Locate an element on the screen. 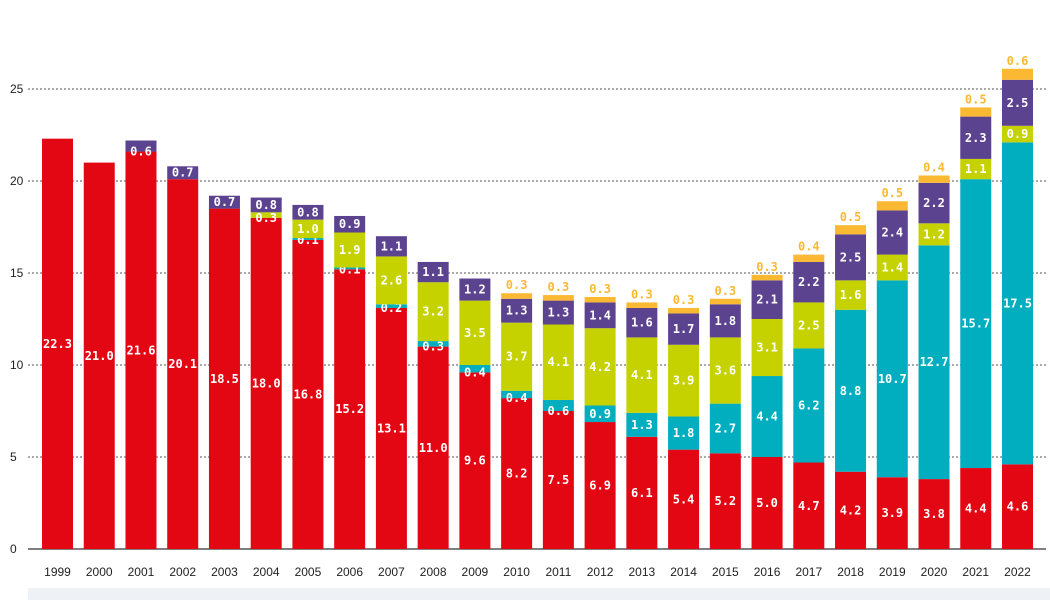  y-tick-label: 5 is located at coordinates (13, 457).